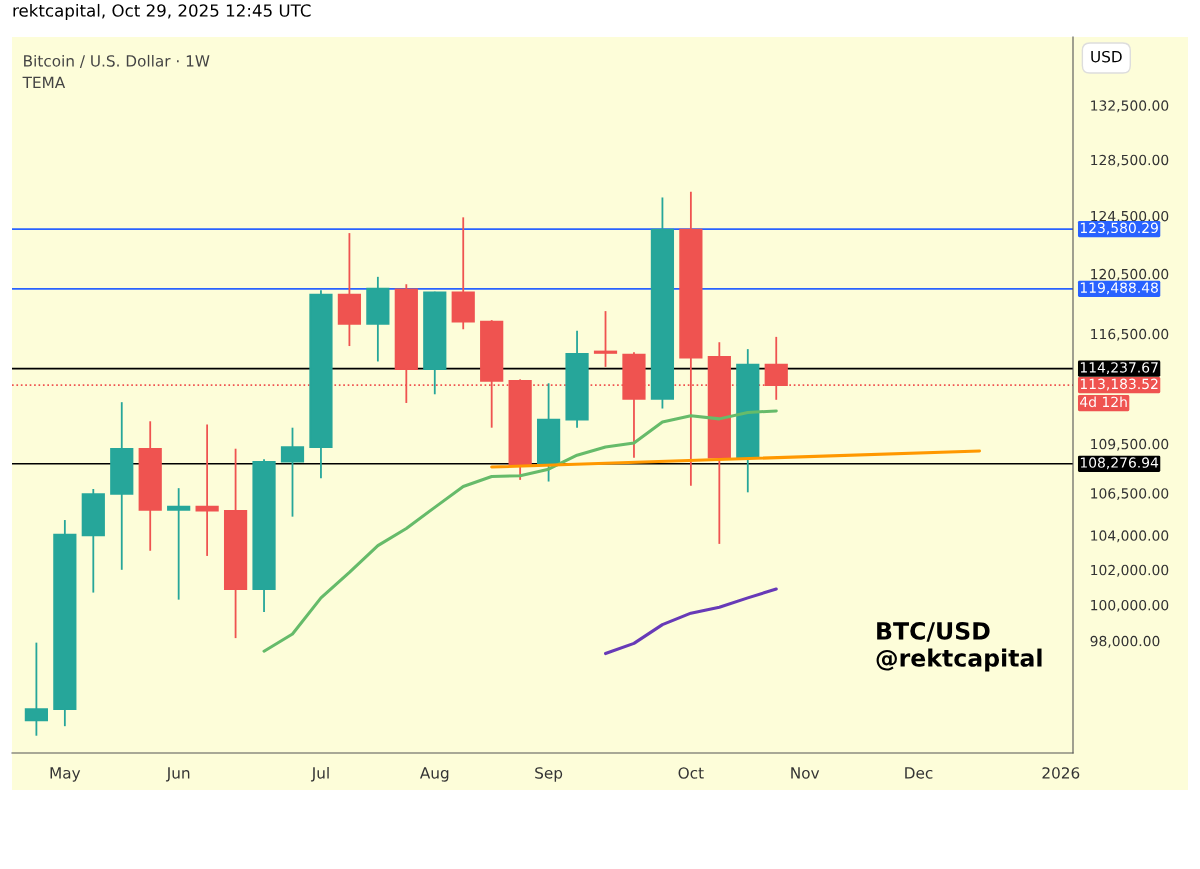  What do you see at coordinates (1119, 228) in the screenshot?
I see `ref-line-label: 123,580.29` at bounding box center [1119, 228].